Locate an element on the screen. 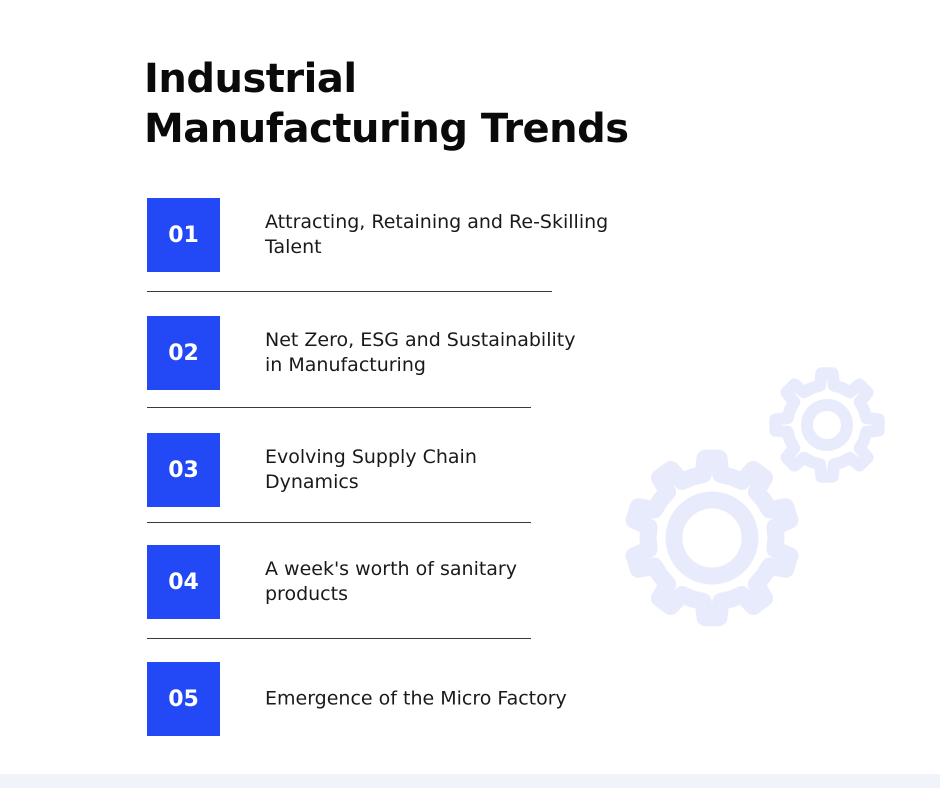 The height and width of the screenshot is (788, 940). item-number-badge: 05 is located at coordinates (183, 699).